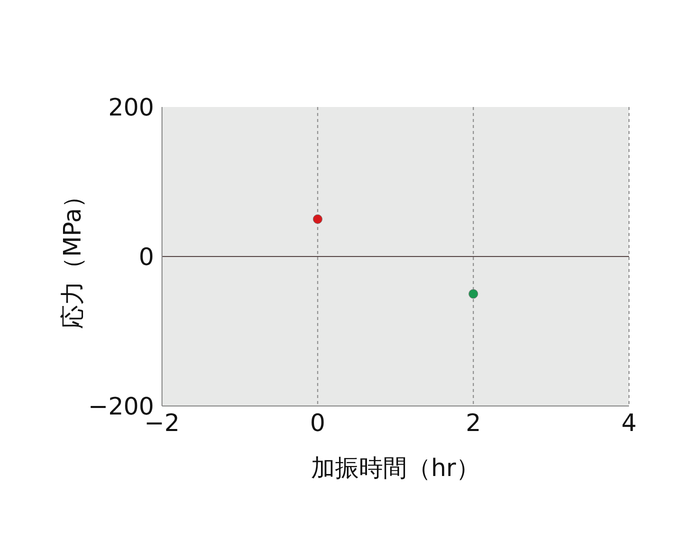 This screenshot has height=540, width=690. I want to click on x-tick-label: 2, so click(473, 423).